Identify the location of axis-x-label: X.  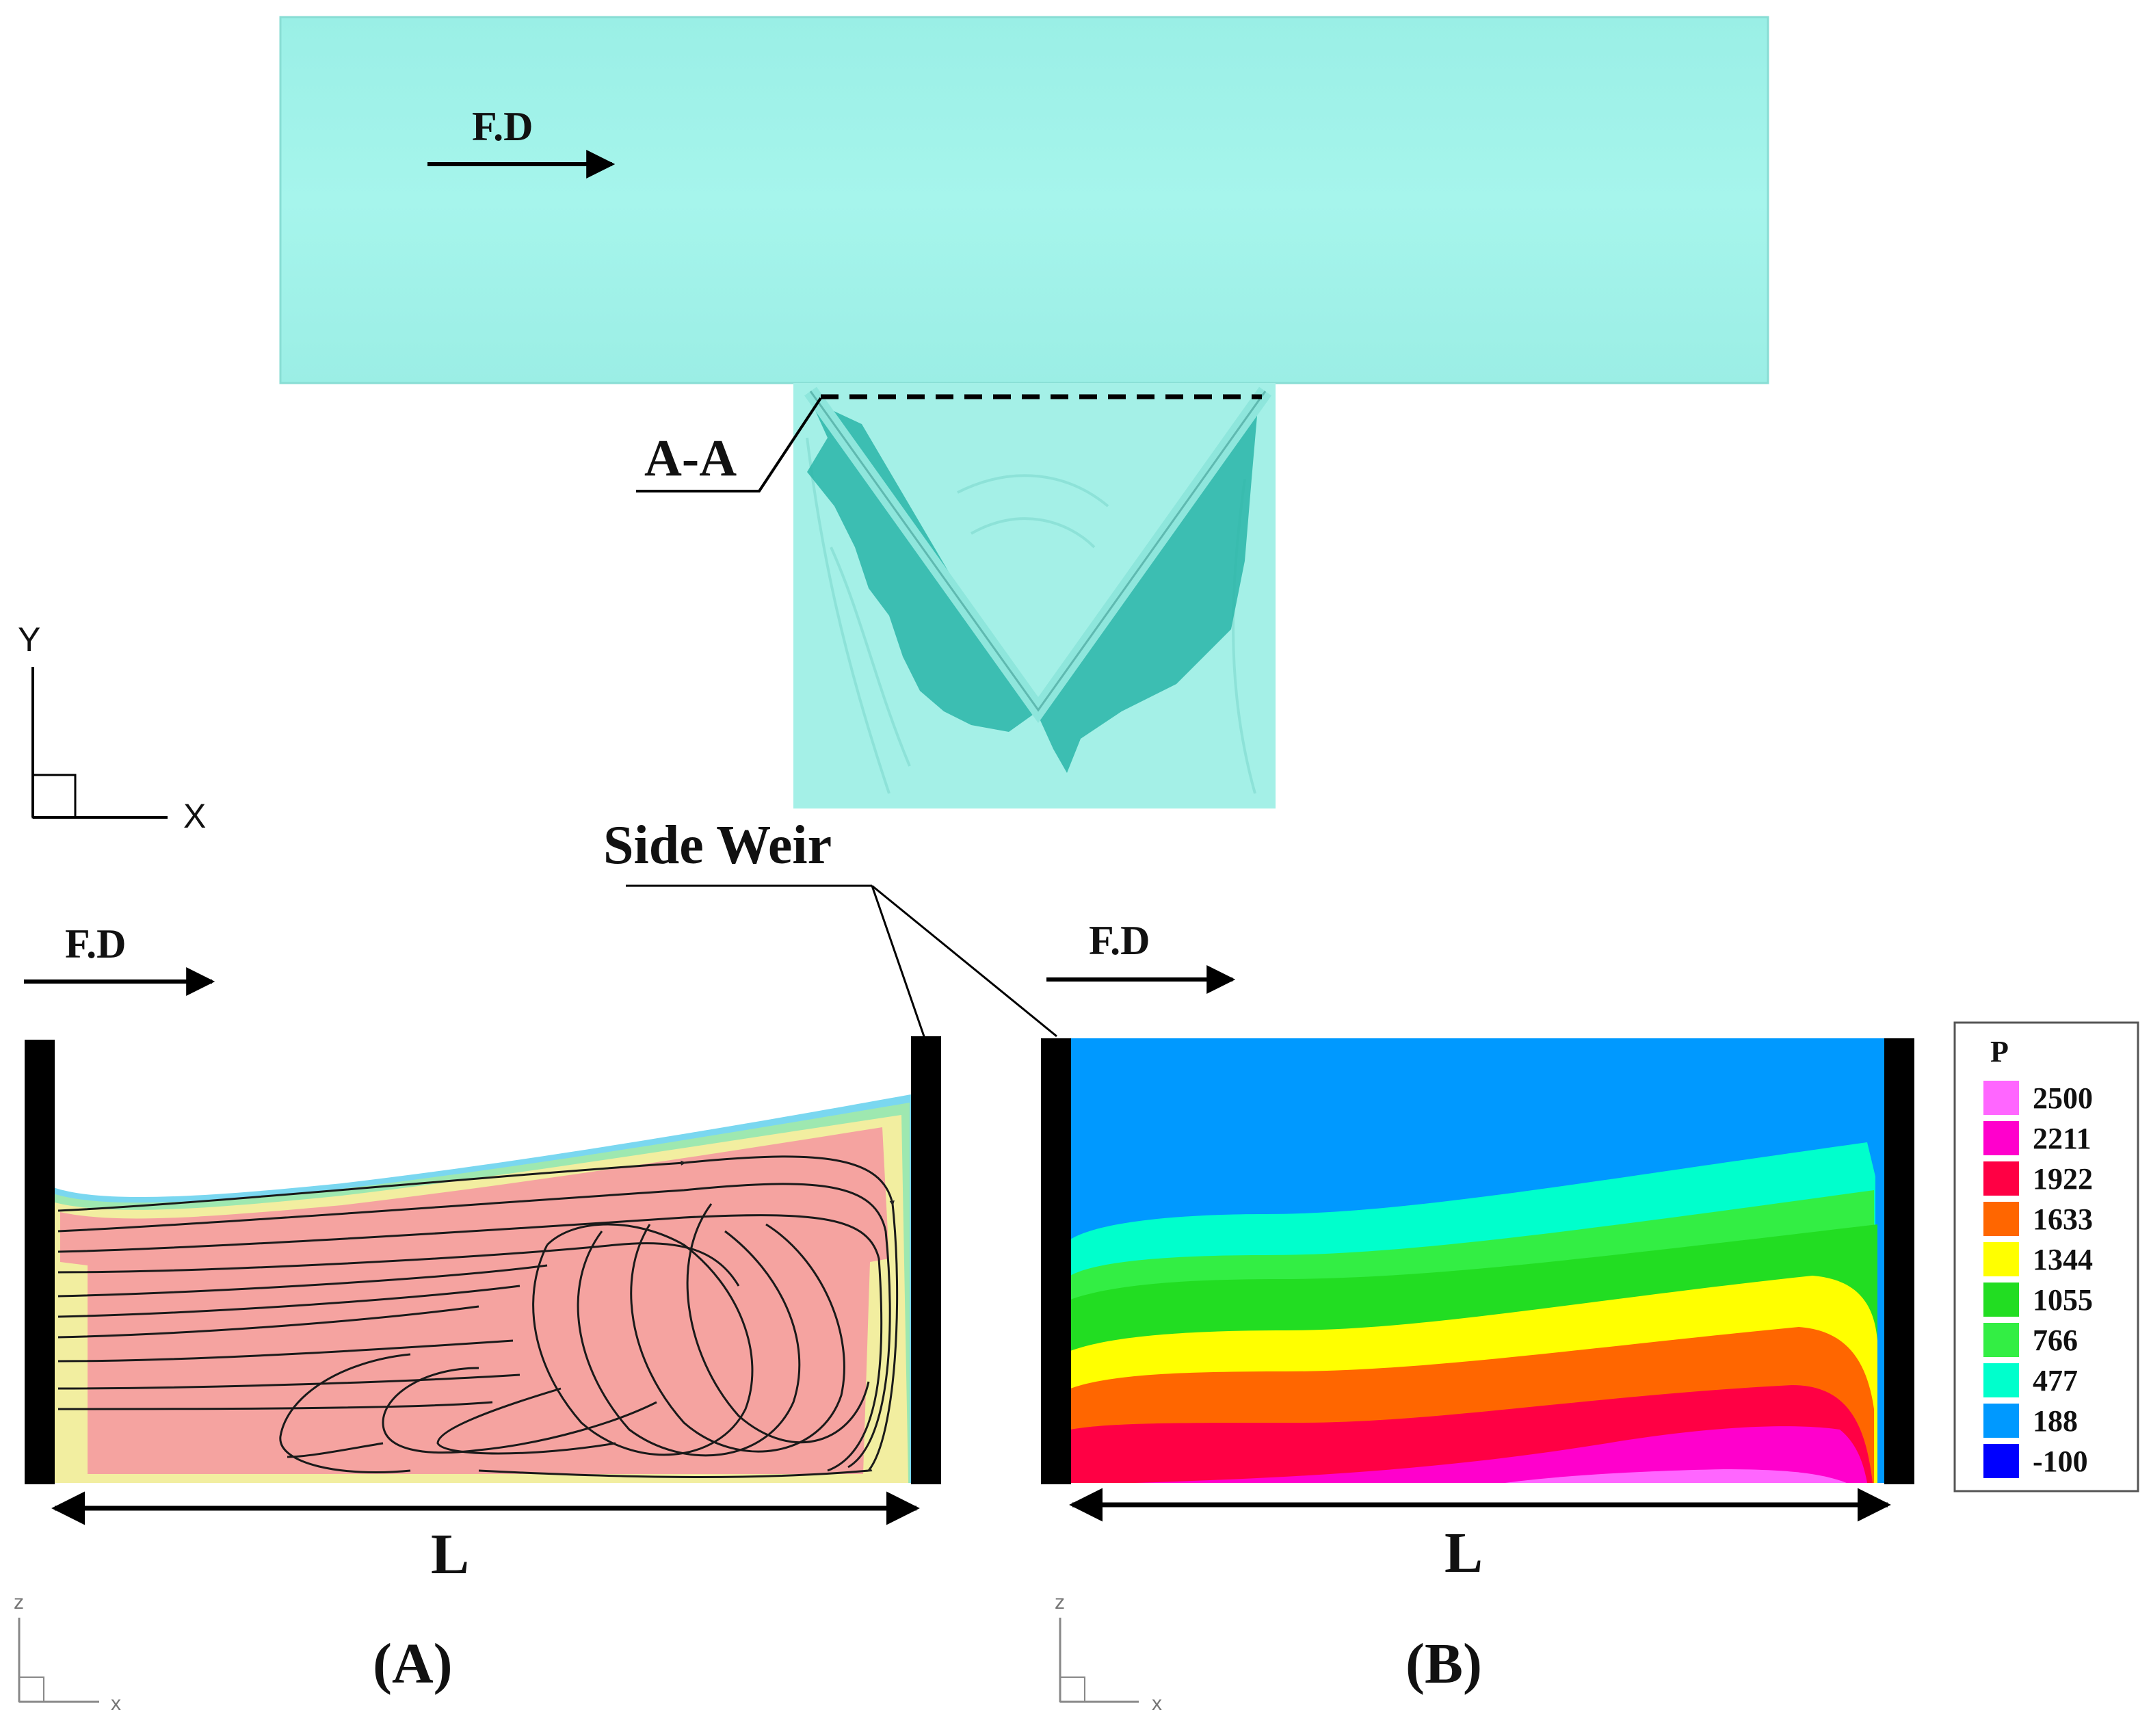
(194, 816).